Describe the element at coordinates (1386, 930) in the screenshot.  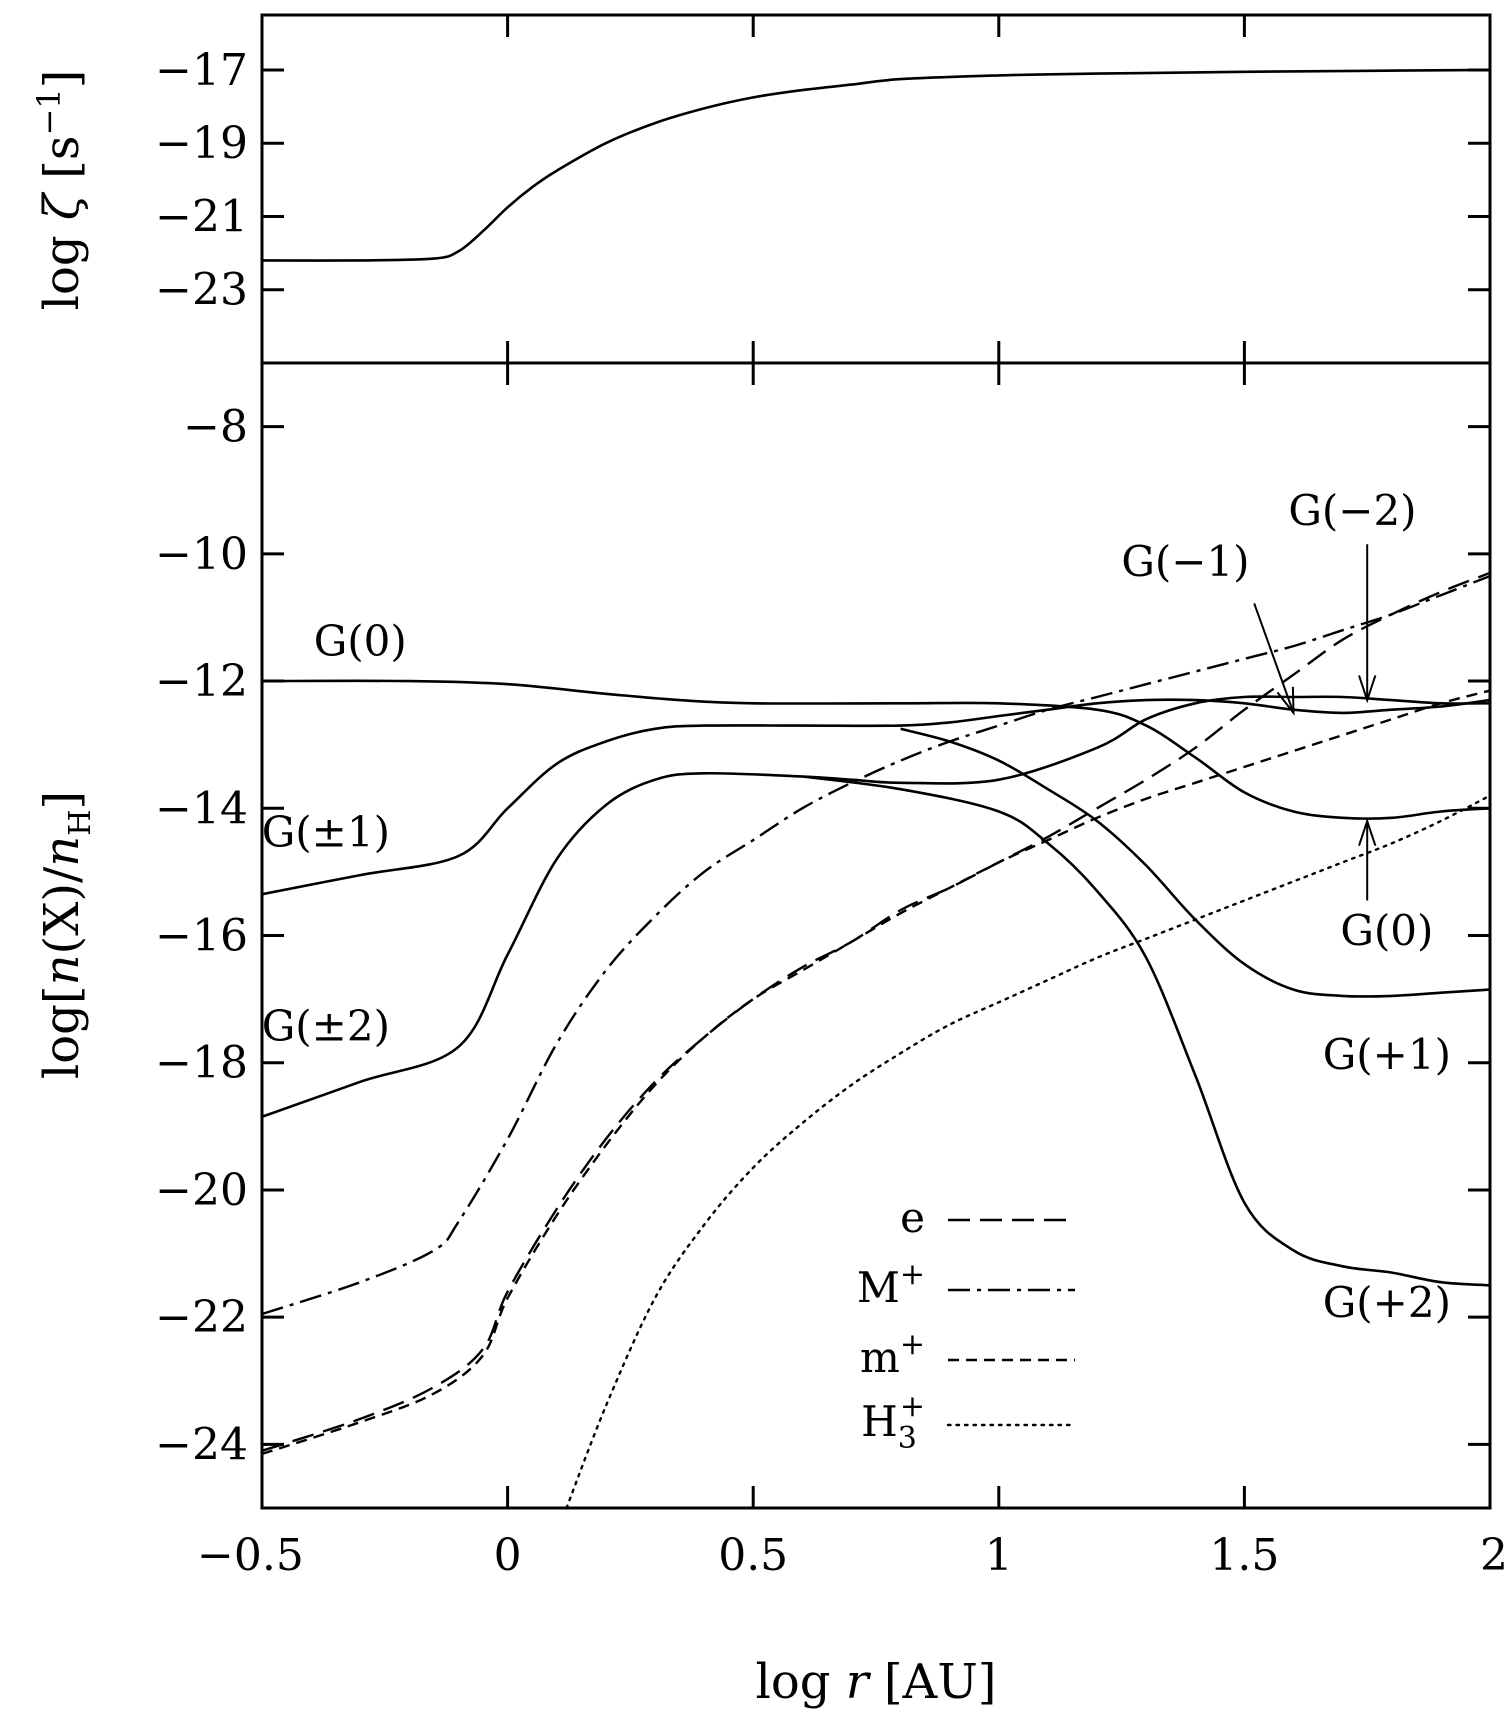
I see `curve-label-g0_right: G(0)` at that location.